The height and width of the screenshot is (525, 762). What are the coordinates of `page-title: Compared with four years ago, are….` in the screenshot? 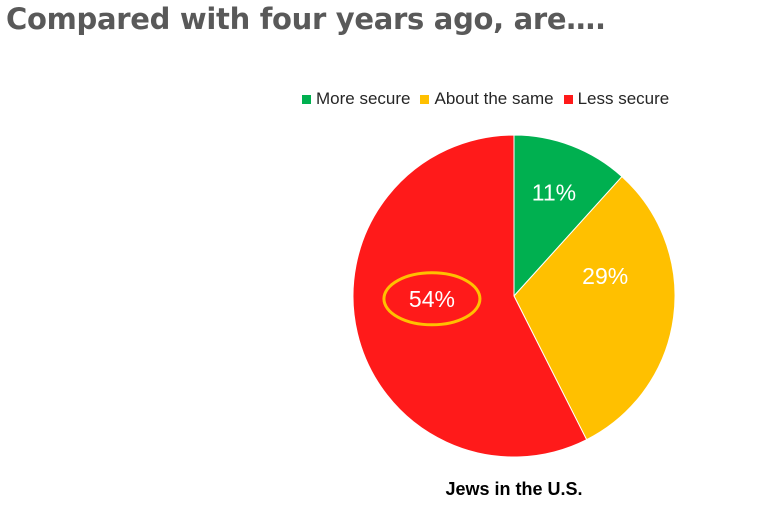 It's located at (306, 19).